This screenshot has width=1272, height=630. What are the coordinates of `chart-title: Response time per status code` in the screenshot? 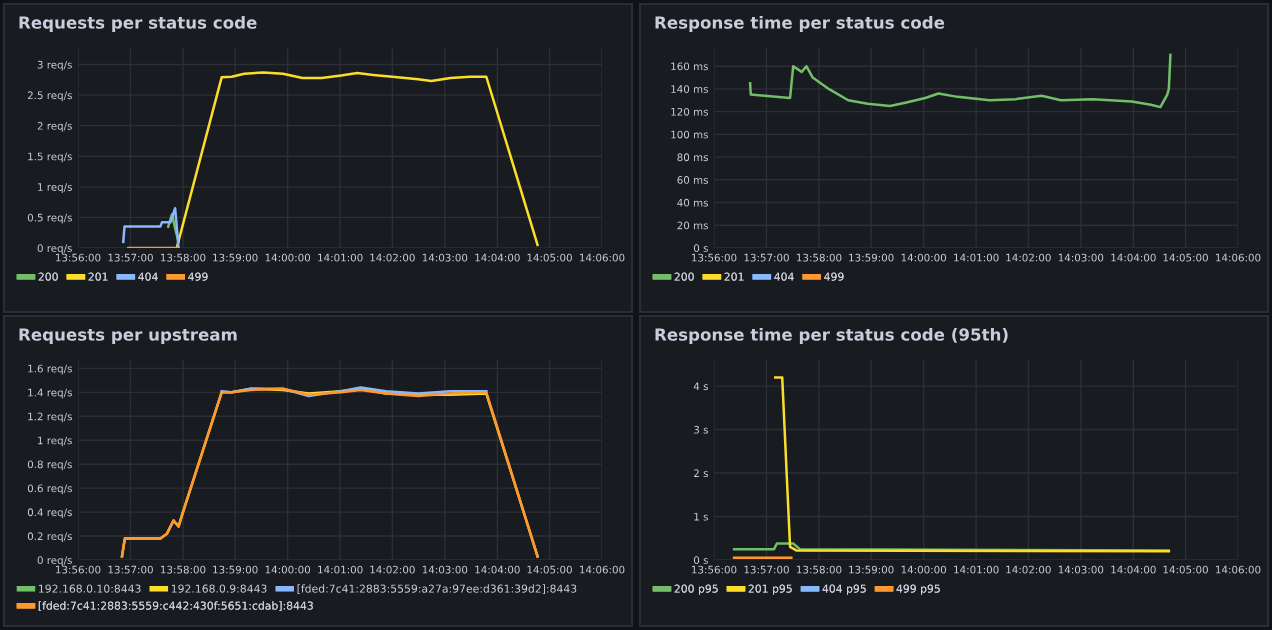 It's located at (800, 24).